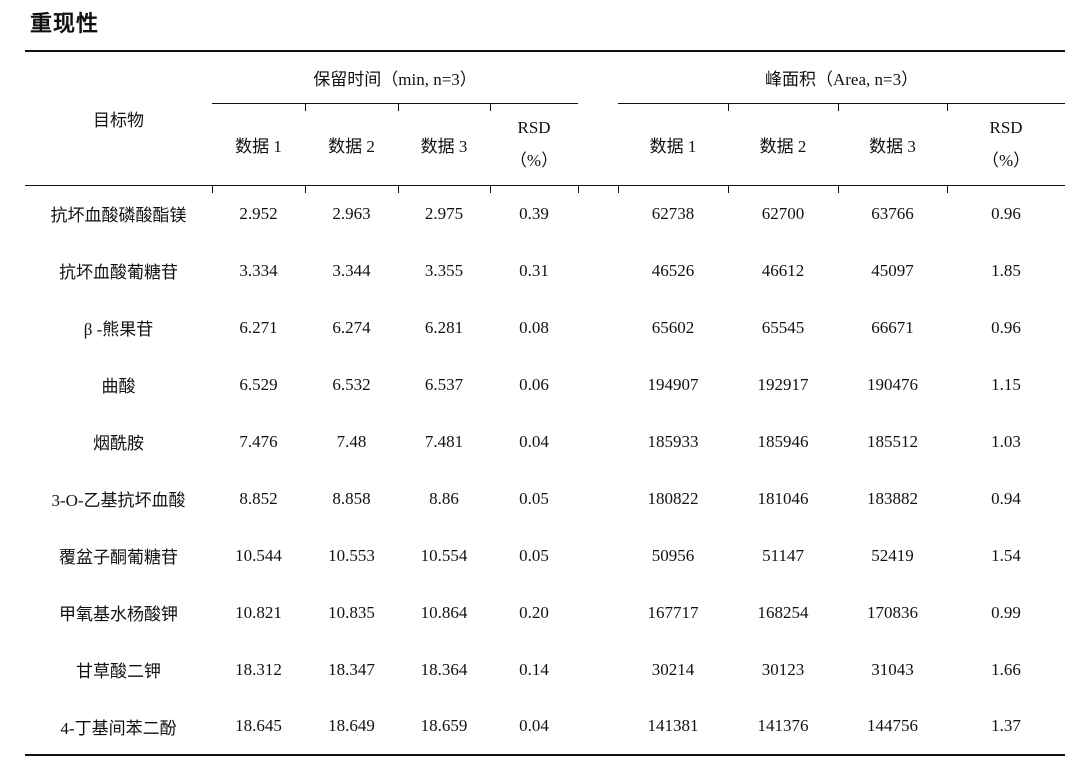  I want to click on area-data-1: 180822, so click(673, 498).